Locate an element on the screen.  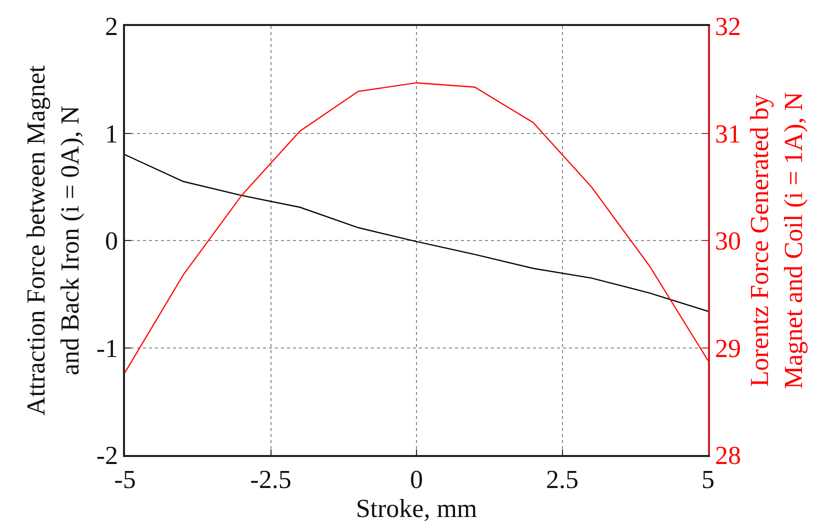
y2-tick-label: 30 is located at coordinates (727, 241).